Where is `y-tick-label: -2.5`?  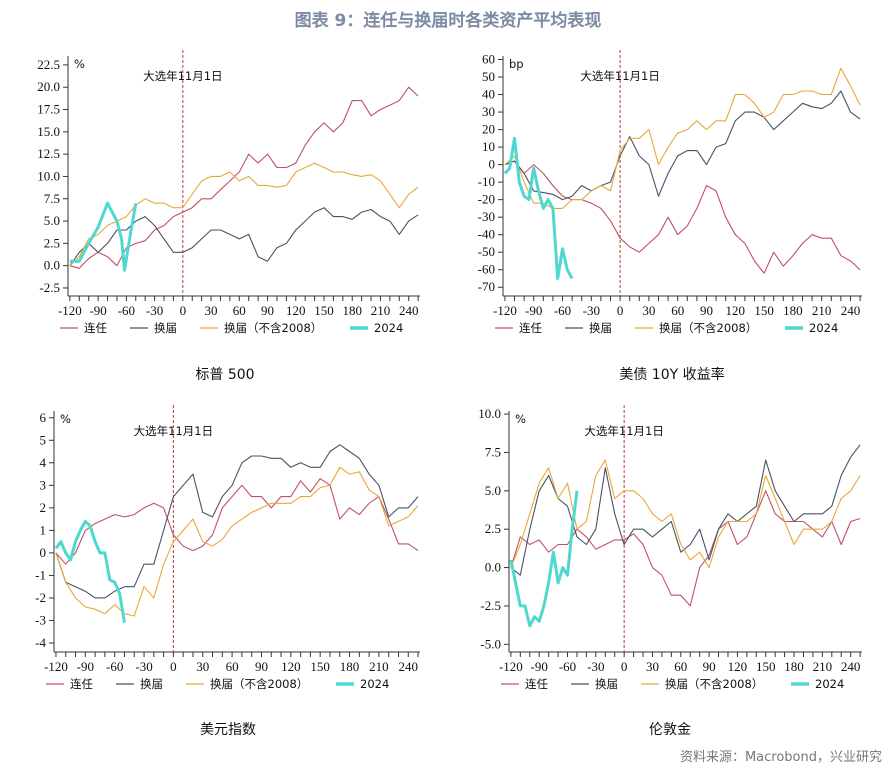
y-tick-label: -2.5 is located at coordinates (490, 605).